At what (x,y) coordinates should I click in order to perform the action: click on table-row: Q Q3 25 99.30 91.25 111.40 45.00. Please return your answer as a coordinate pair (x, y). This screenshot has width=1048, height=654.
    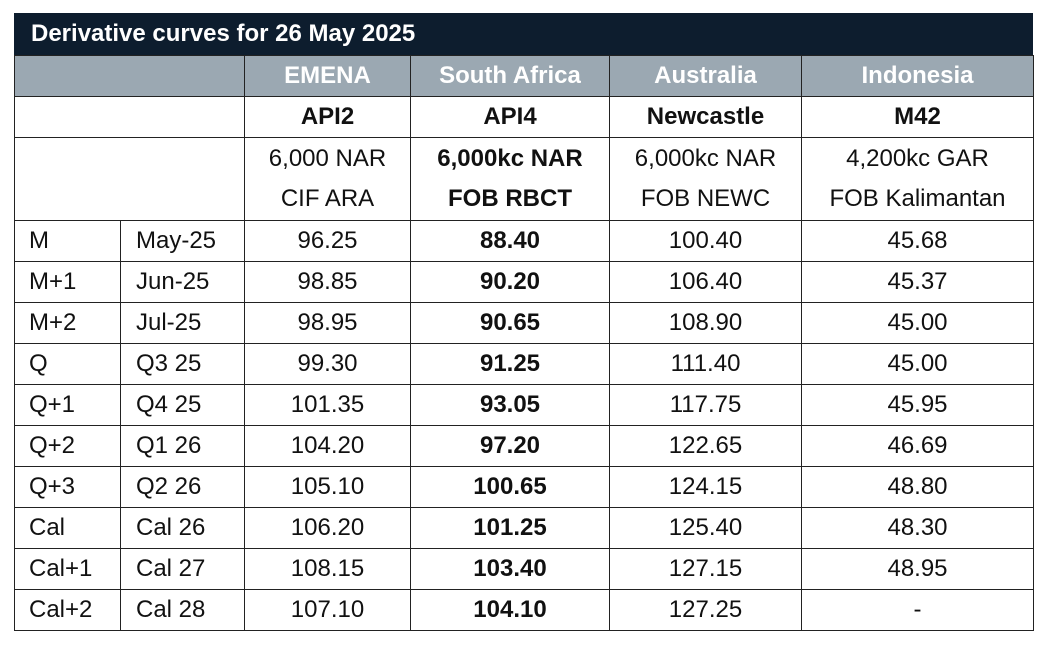
    Looking at the image, I should click on (524, 364).